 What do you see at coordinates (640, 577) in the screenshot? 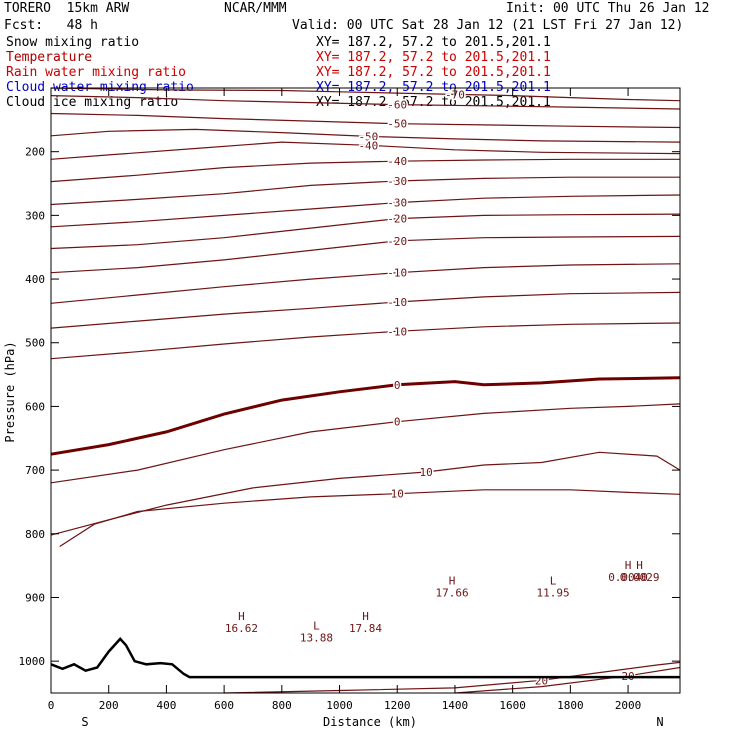
I see `extremum-value-6: 0.0029` at bounding box center [640, 577].